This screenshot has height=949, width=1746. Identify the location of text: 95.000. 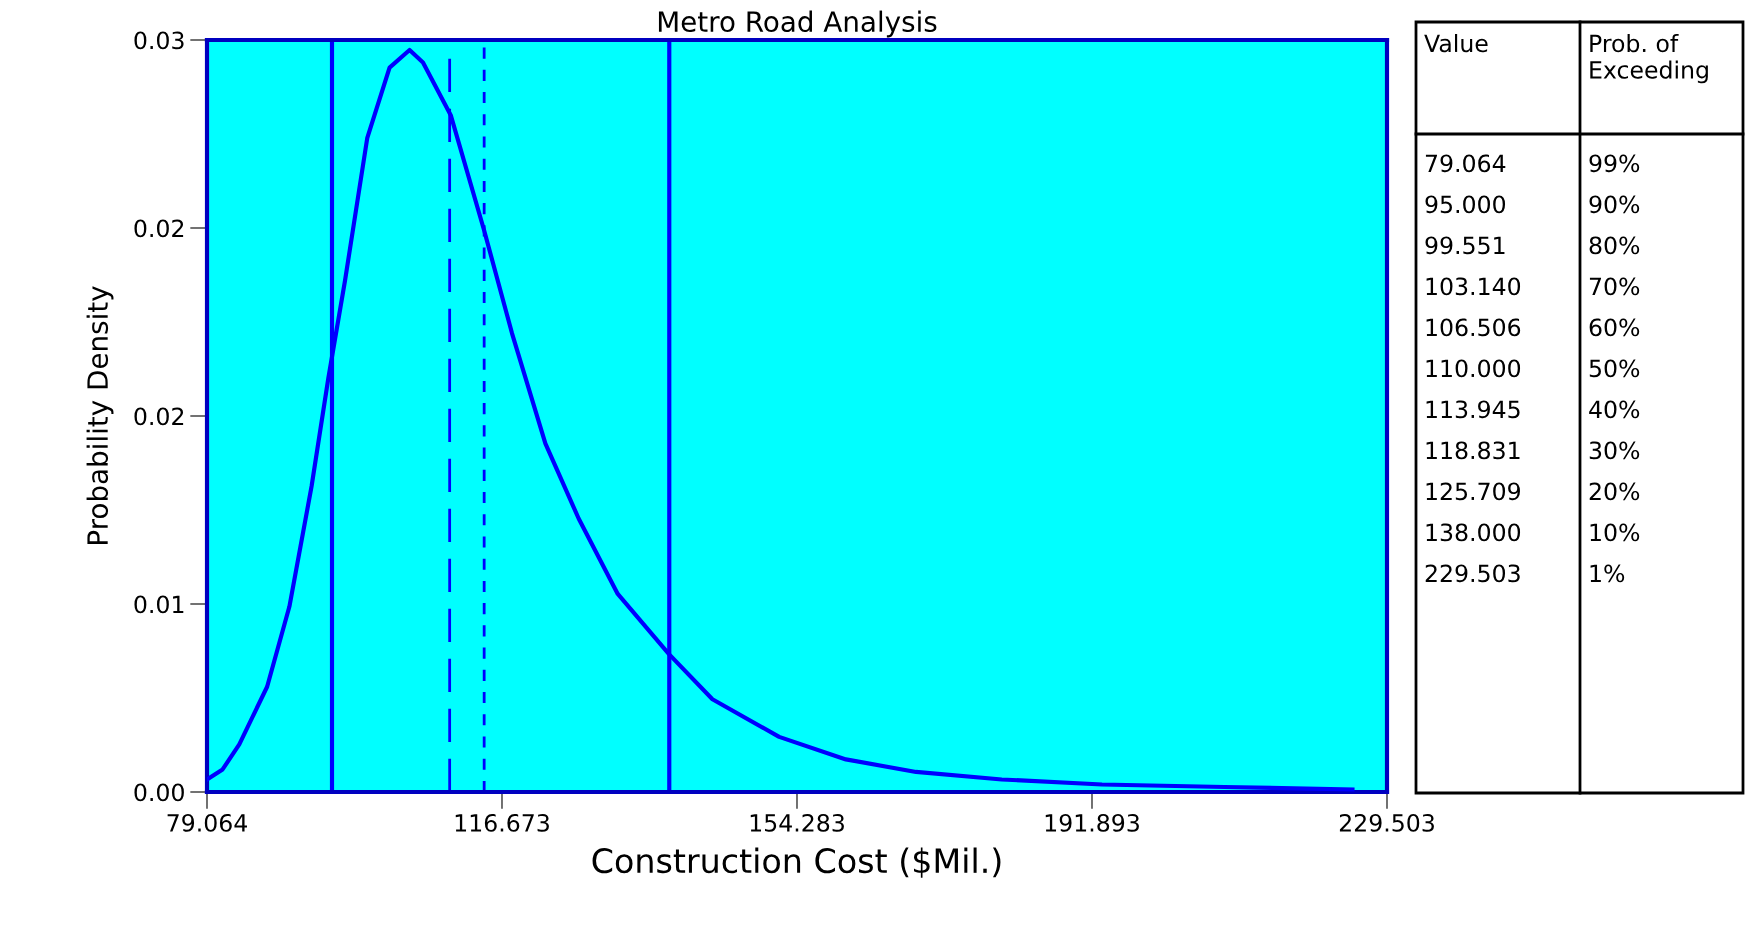
(1465, 204).